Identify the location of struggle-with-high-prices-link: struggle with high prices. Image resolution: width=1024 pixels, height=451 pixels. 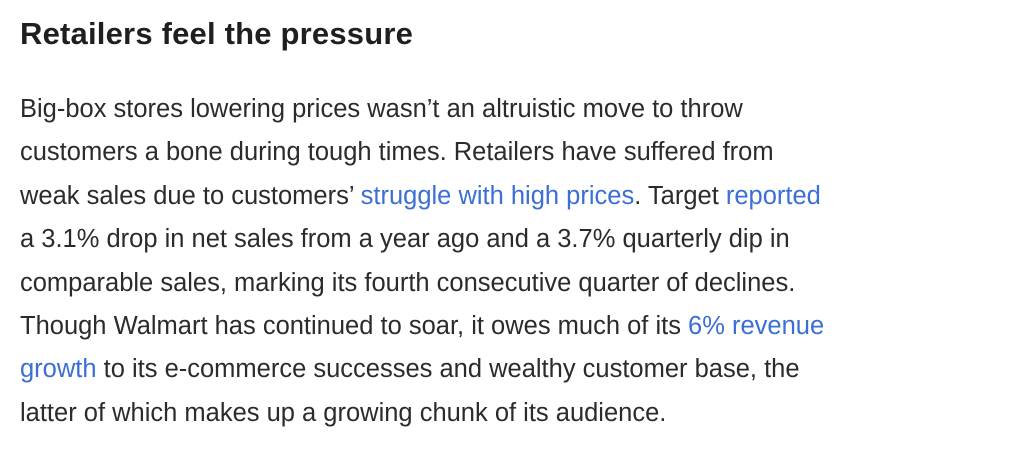
(497, 195).